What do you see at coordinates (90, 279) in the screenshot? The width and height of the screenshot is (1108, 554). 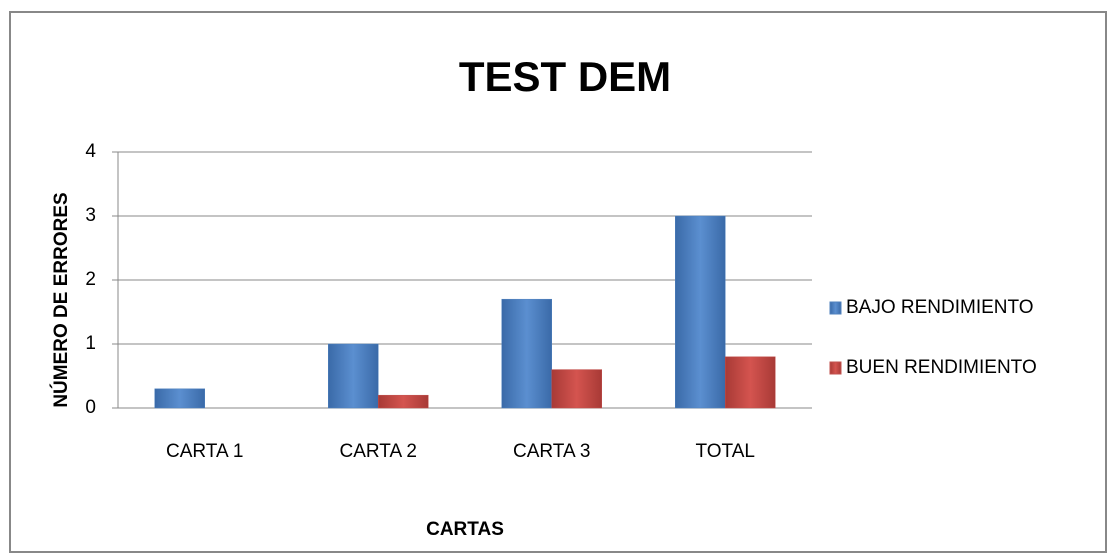 I see `y-tick-label: 2` at bounding box center [90, 279].